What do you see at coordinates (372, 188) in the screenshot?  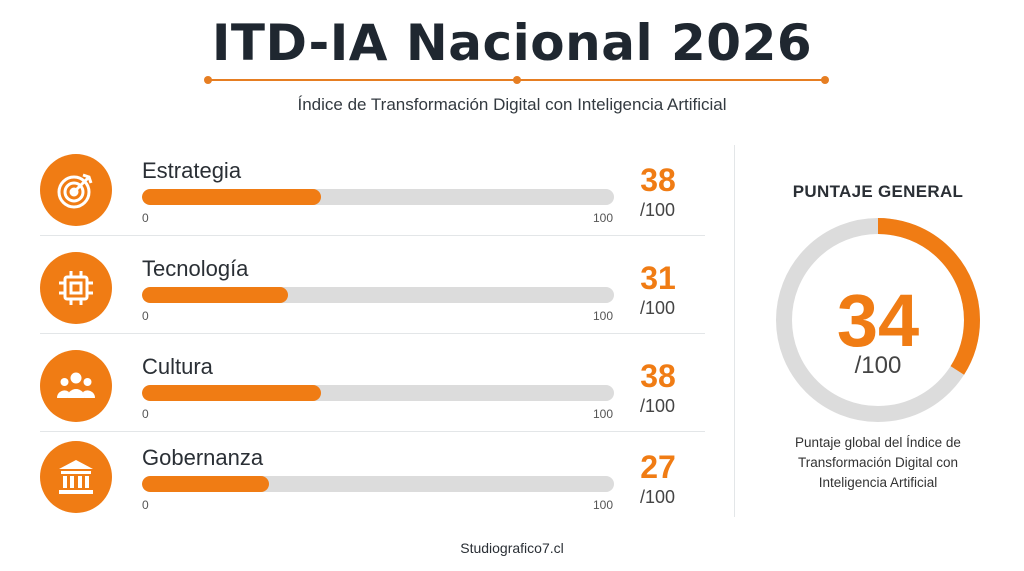 I see `category-row: Estrategia 0 100 38 /100` at bounding box center [372, 188].